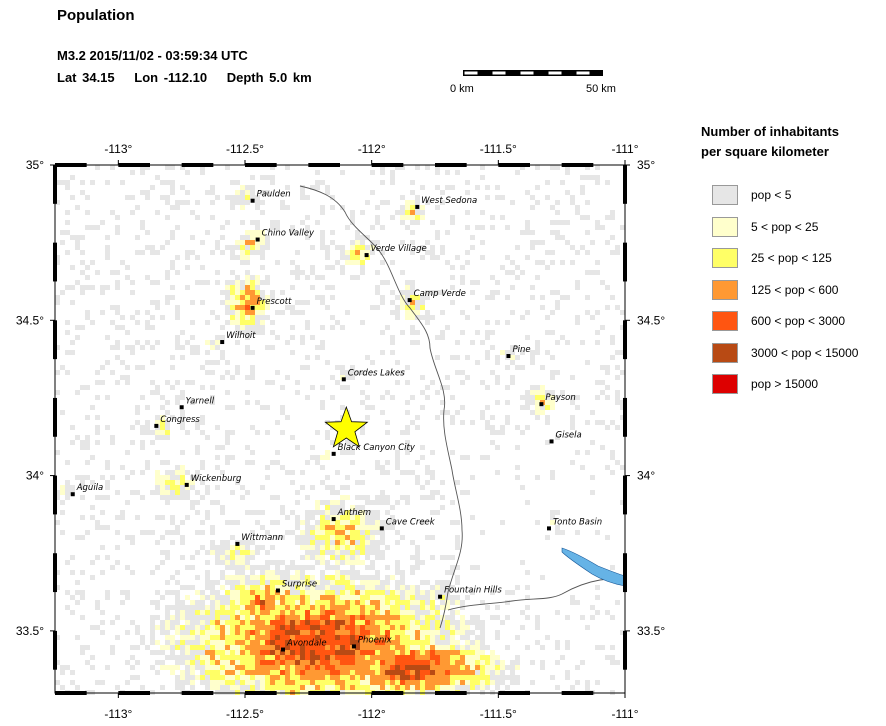 The width and height of the screenshot is (886, 726). I want to click on lon-tick-label-bottom: -113°, so click(118, 714).